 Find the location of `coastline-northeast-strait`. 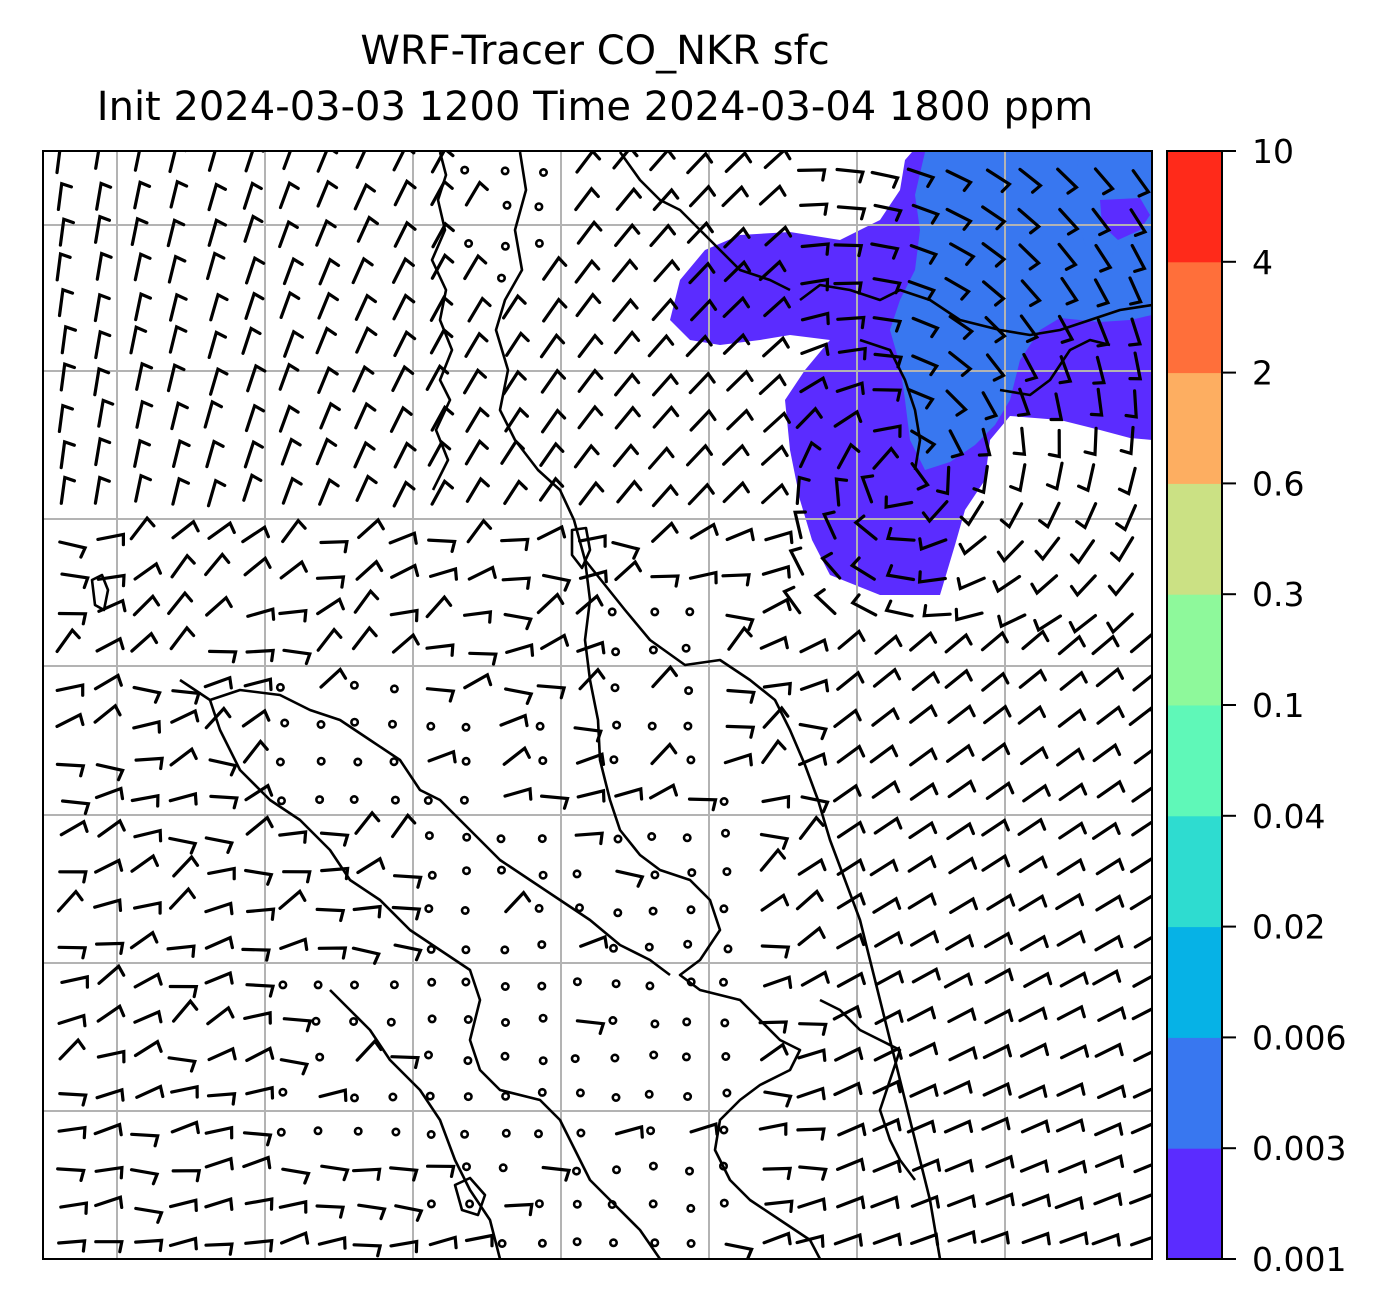

coastline-northeast-strait is located at coordinates (1055, 367).